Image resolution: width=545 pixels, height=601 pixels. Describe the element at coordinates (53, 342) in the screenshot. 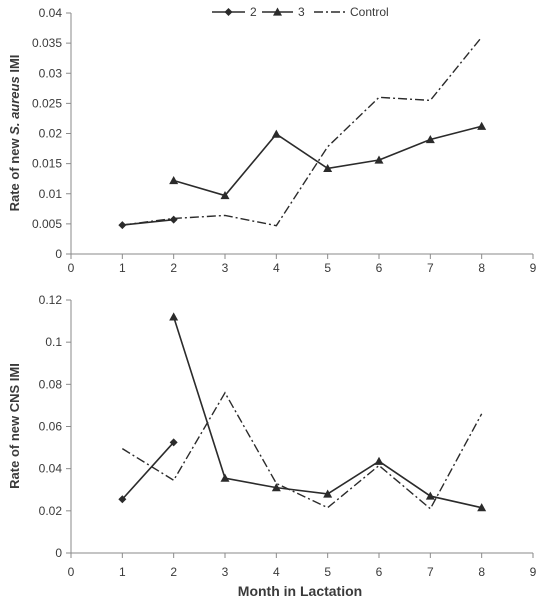

I see `y-tick-label: 0.1` at that location.